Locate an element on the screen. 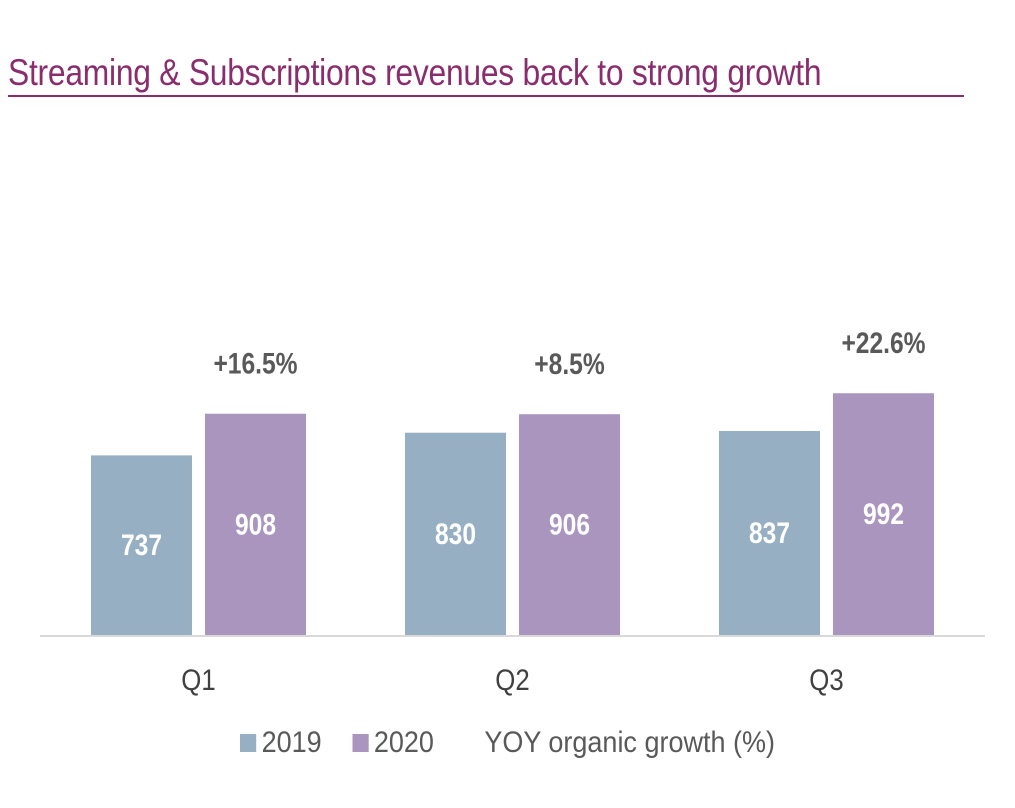  bar-2020-q3 is located at coordinates (883, 514).